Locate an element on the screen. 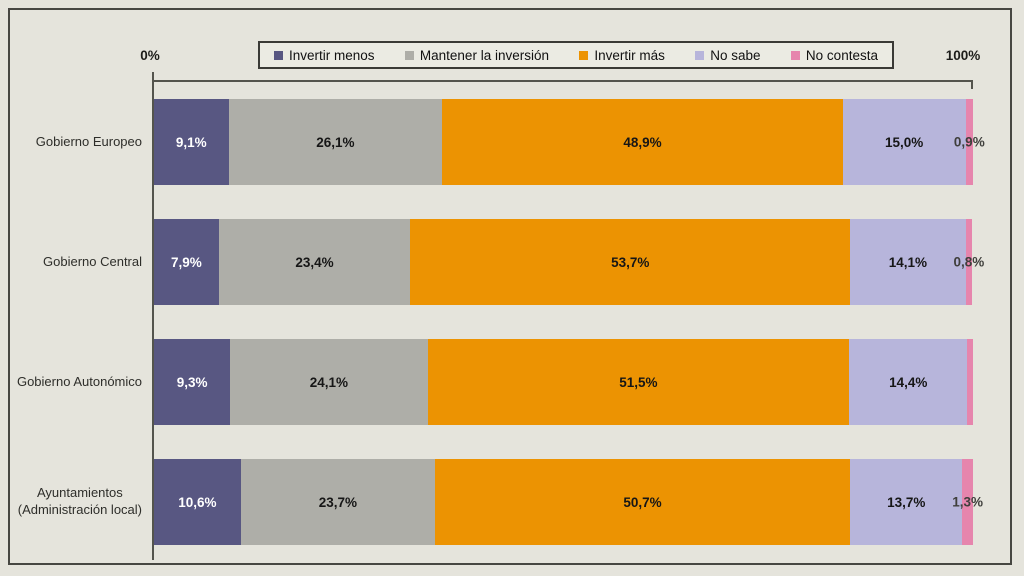 The image size is (1024, 576). segment-value-label: 26,1% is located at coordinates (335, 142).